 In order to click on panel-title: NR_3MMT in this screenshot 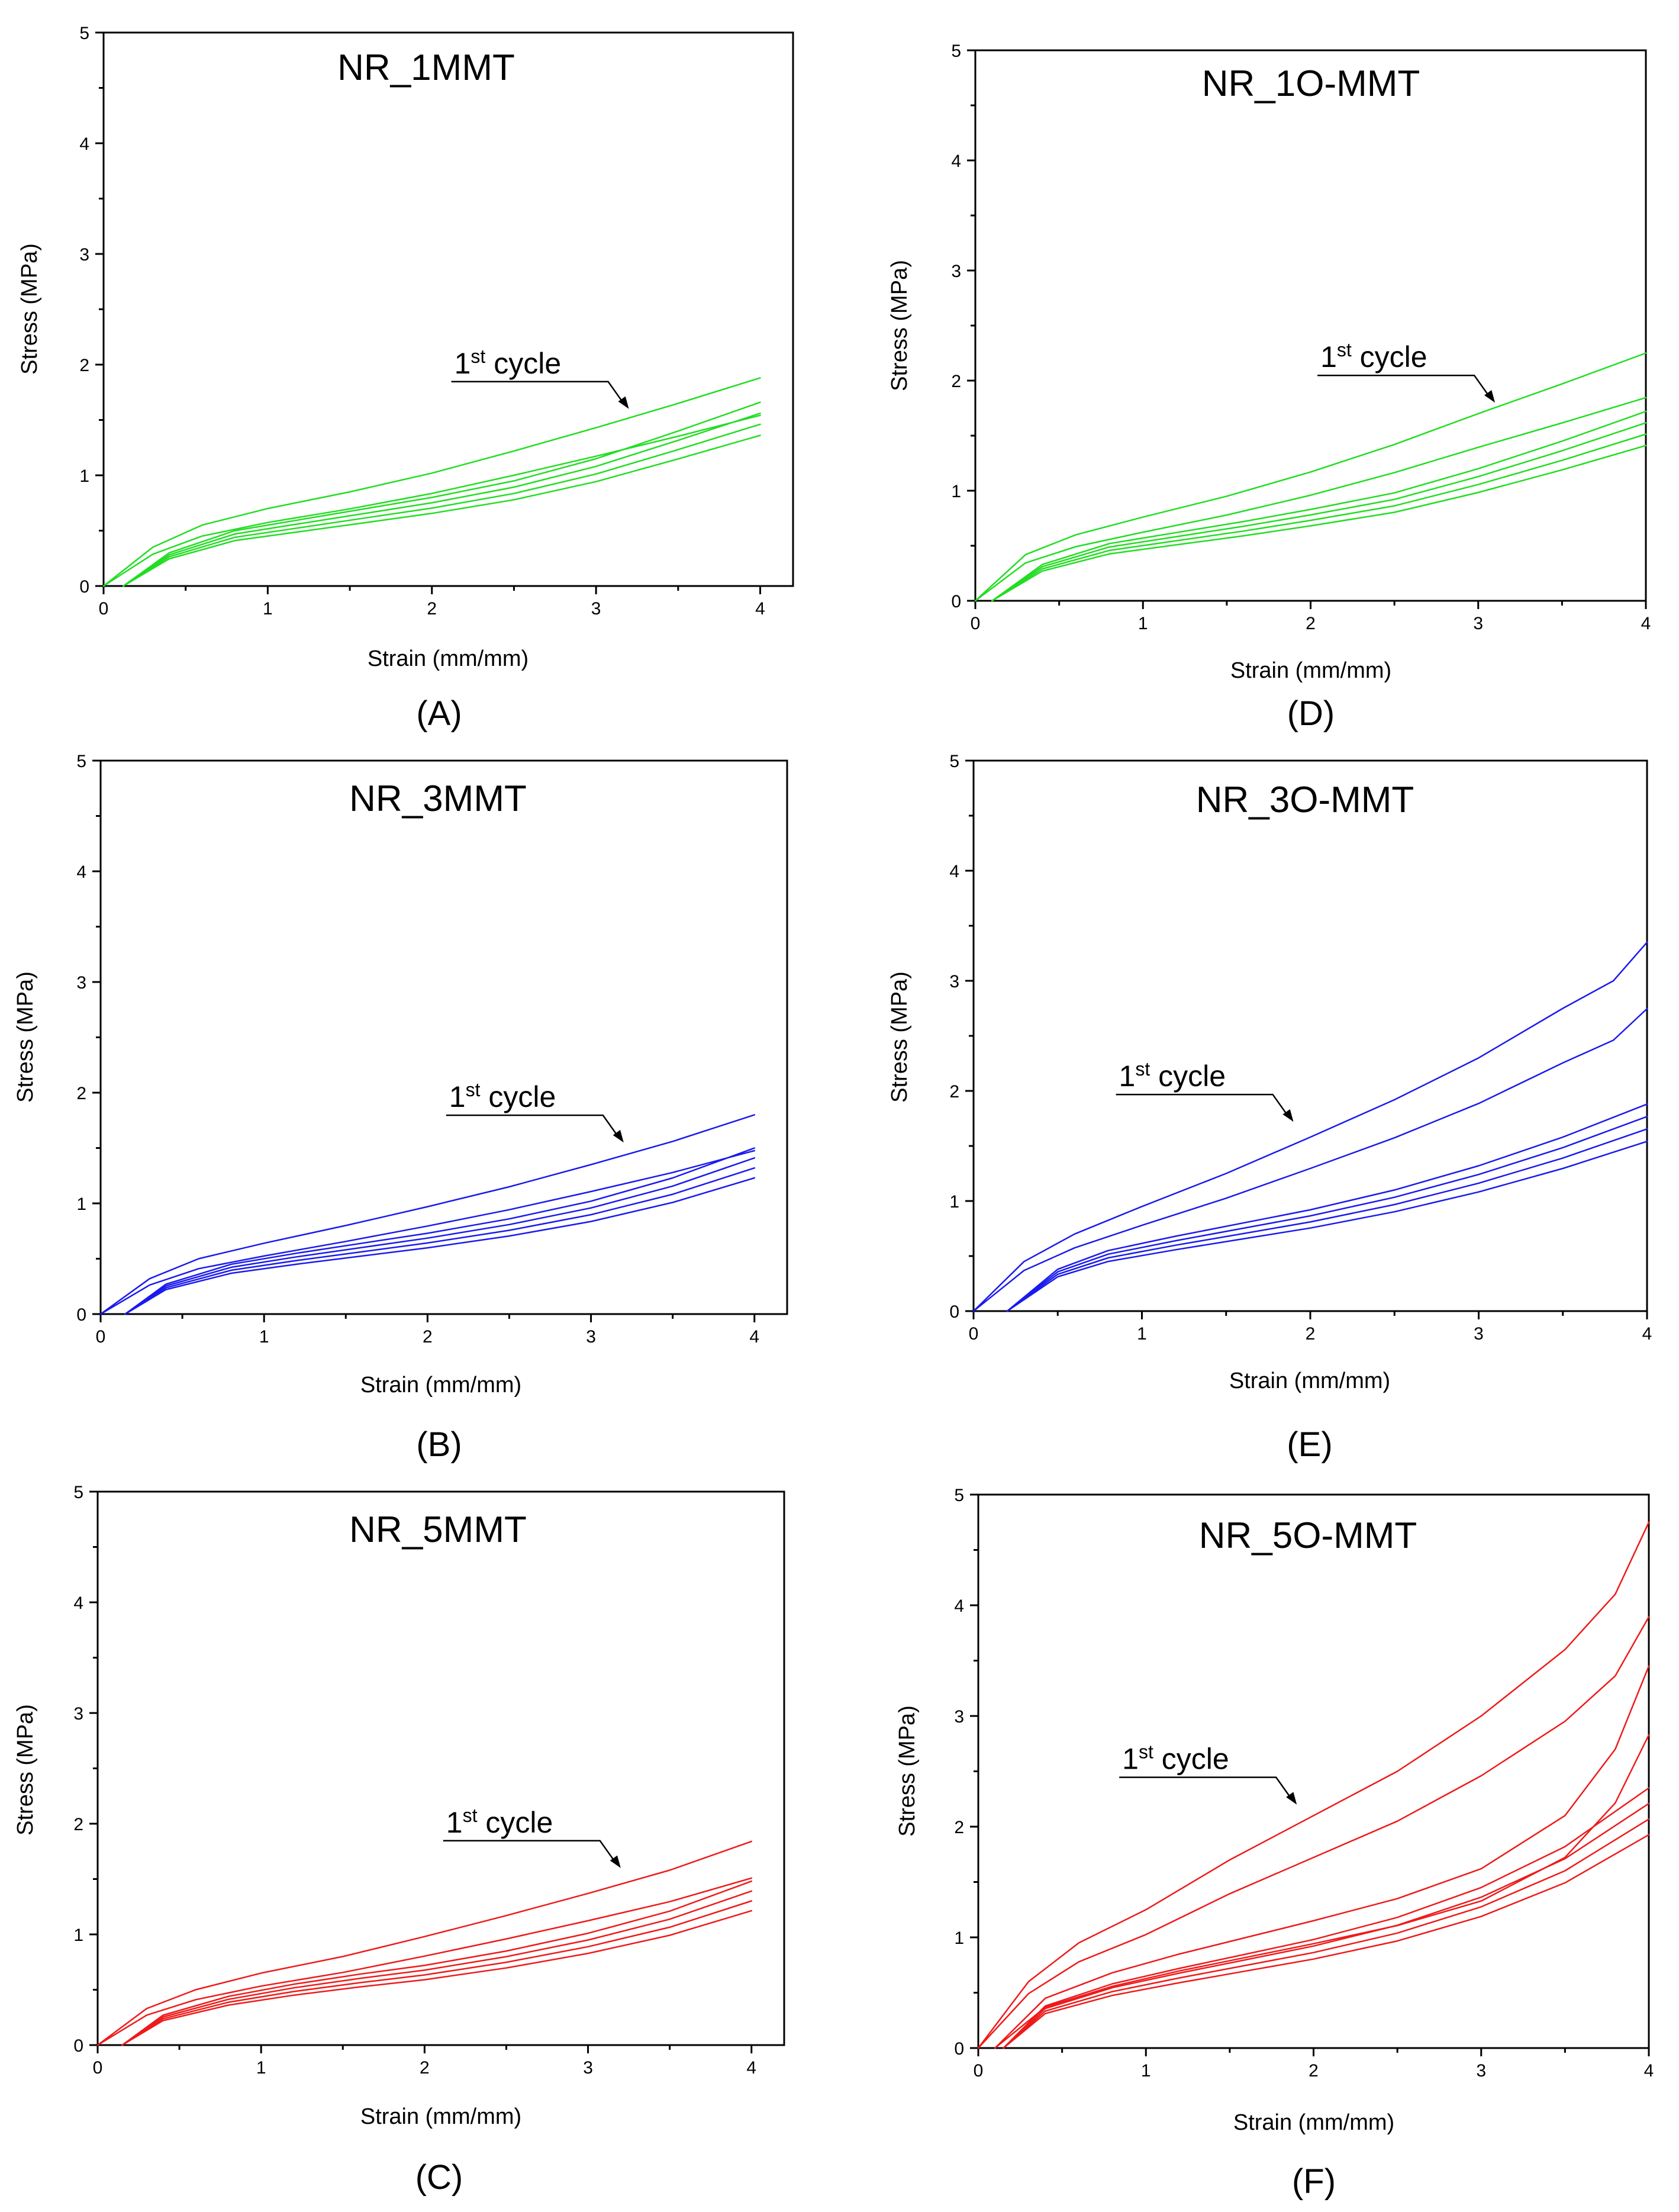, I will do `click(438, 798)`.